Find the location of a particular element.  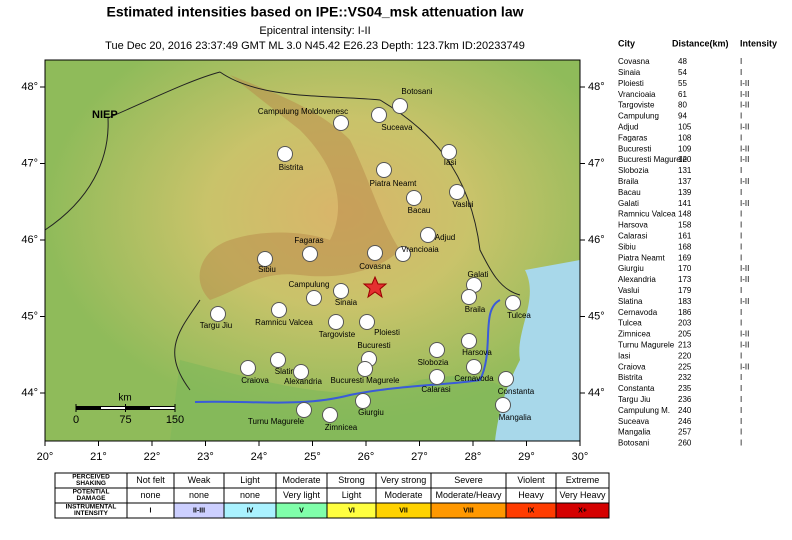

table-cell: Sibiu is located at coordinates (627, 246).